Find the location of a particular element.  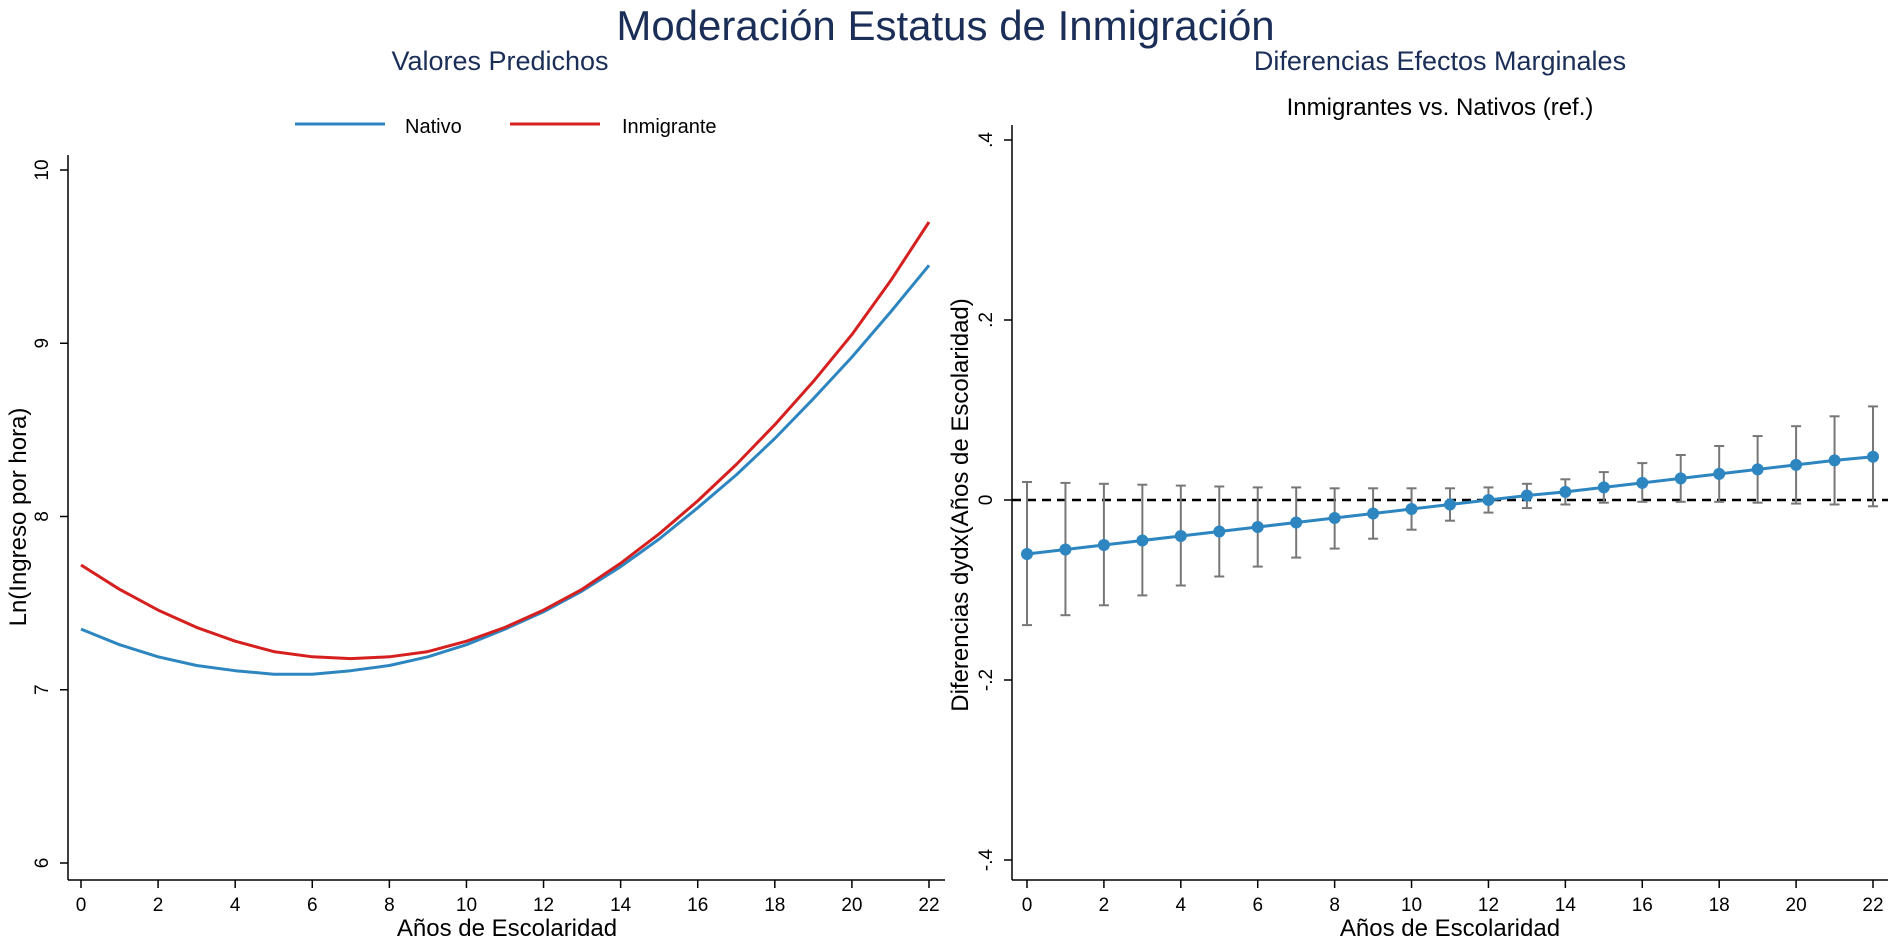

y-tick-label: 10 is located at coordinates (42, 169).